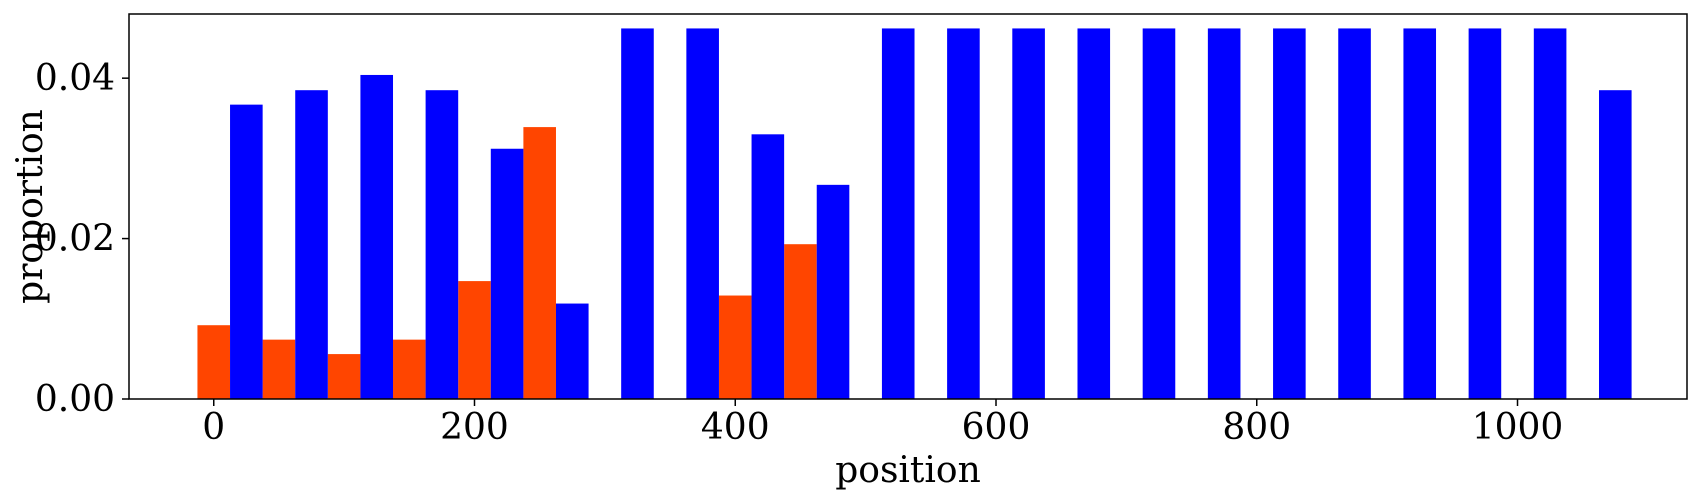 The image size is (1694, 497). I want to click on x-tick-label: 600, so click(996, 427).